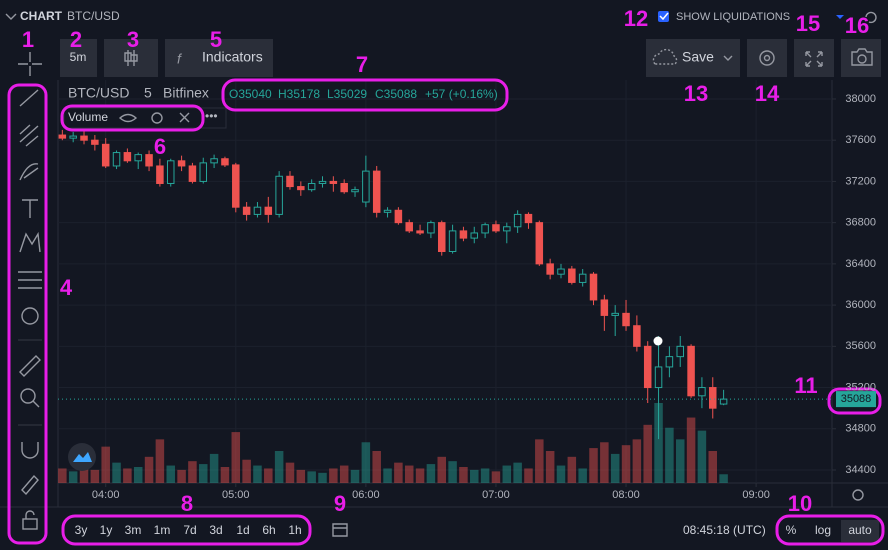 Image resolution: width=888 pixels, height=550 pixels. What do you see at coordinates (30, 64) in the screenshot?
I see `crosshair-tool` at bounding box center [30, 64].